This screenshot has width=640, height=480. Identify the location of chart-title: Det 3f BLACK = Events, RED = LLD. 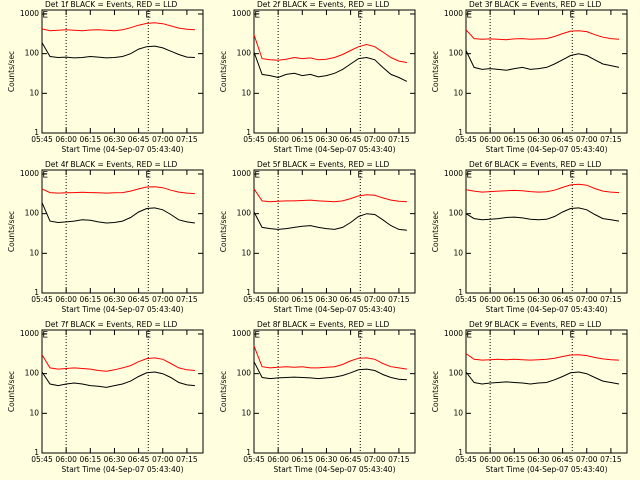
(535, 4).